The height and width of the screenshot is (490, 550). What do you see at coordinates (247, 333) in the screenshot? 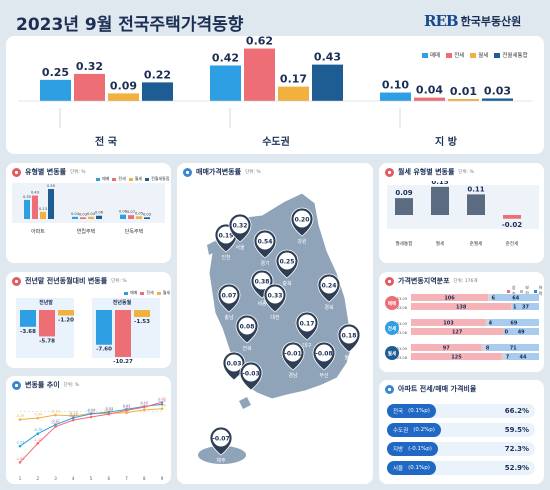
I see `map-pin-전북: 0.08 전북` at bounding box center [247, 333].